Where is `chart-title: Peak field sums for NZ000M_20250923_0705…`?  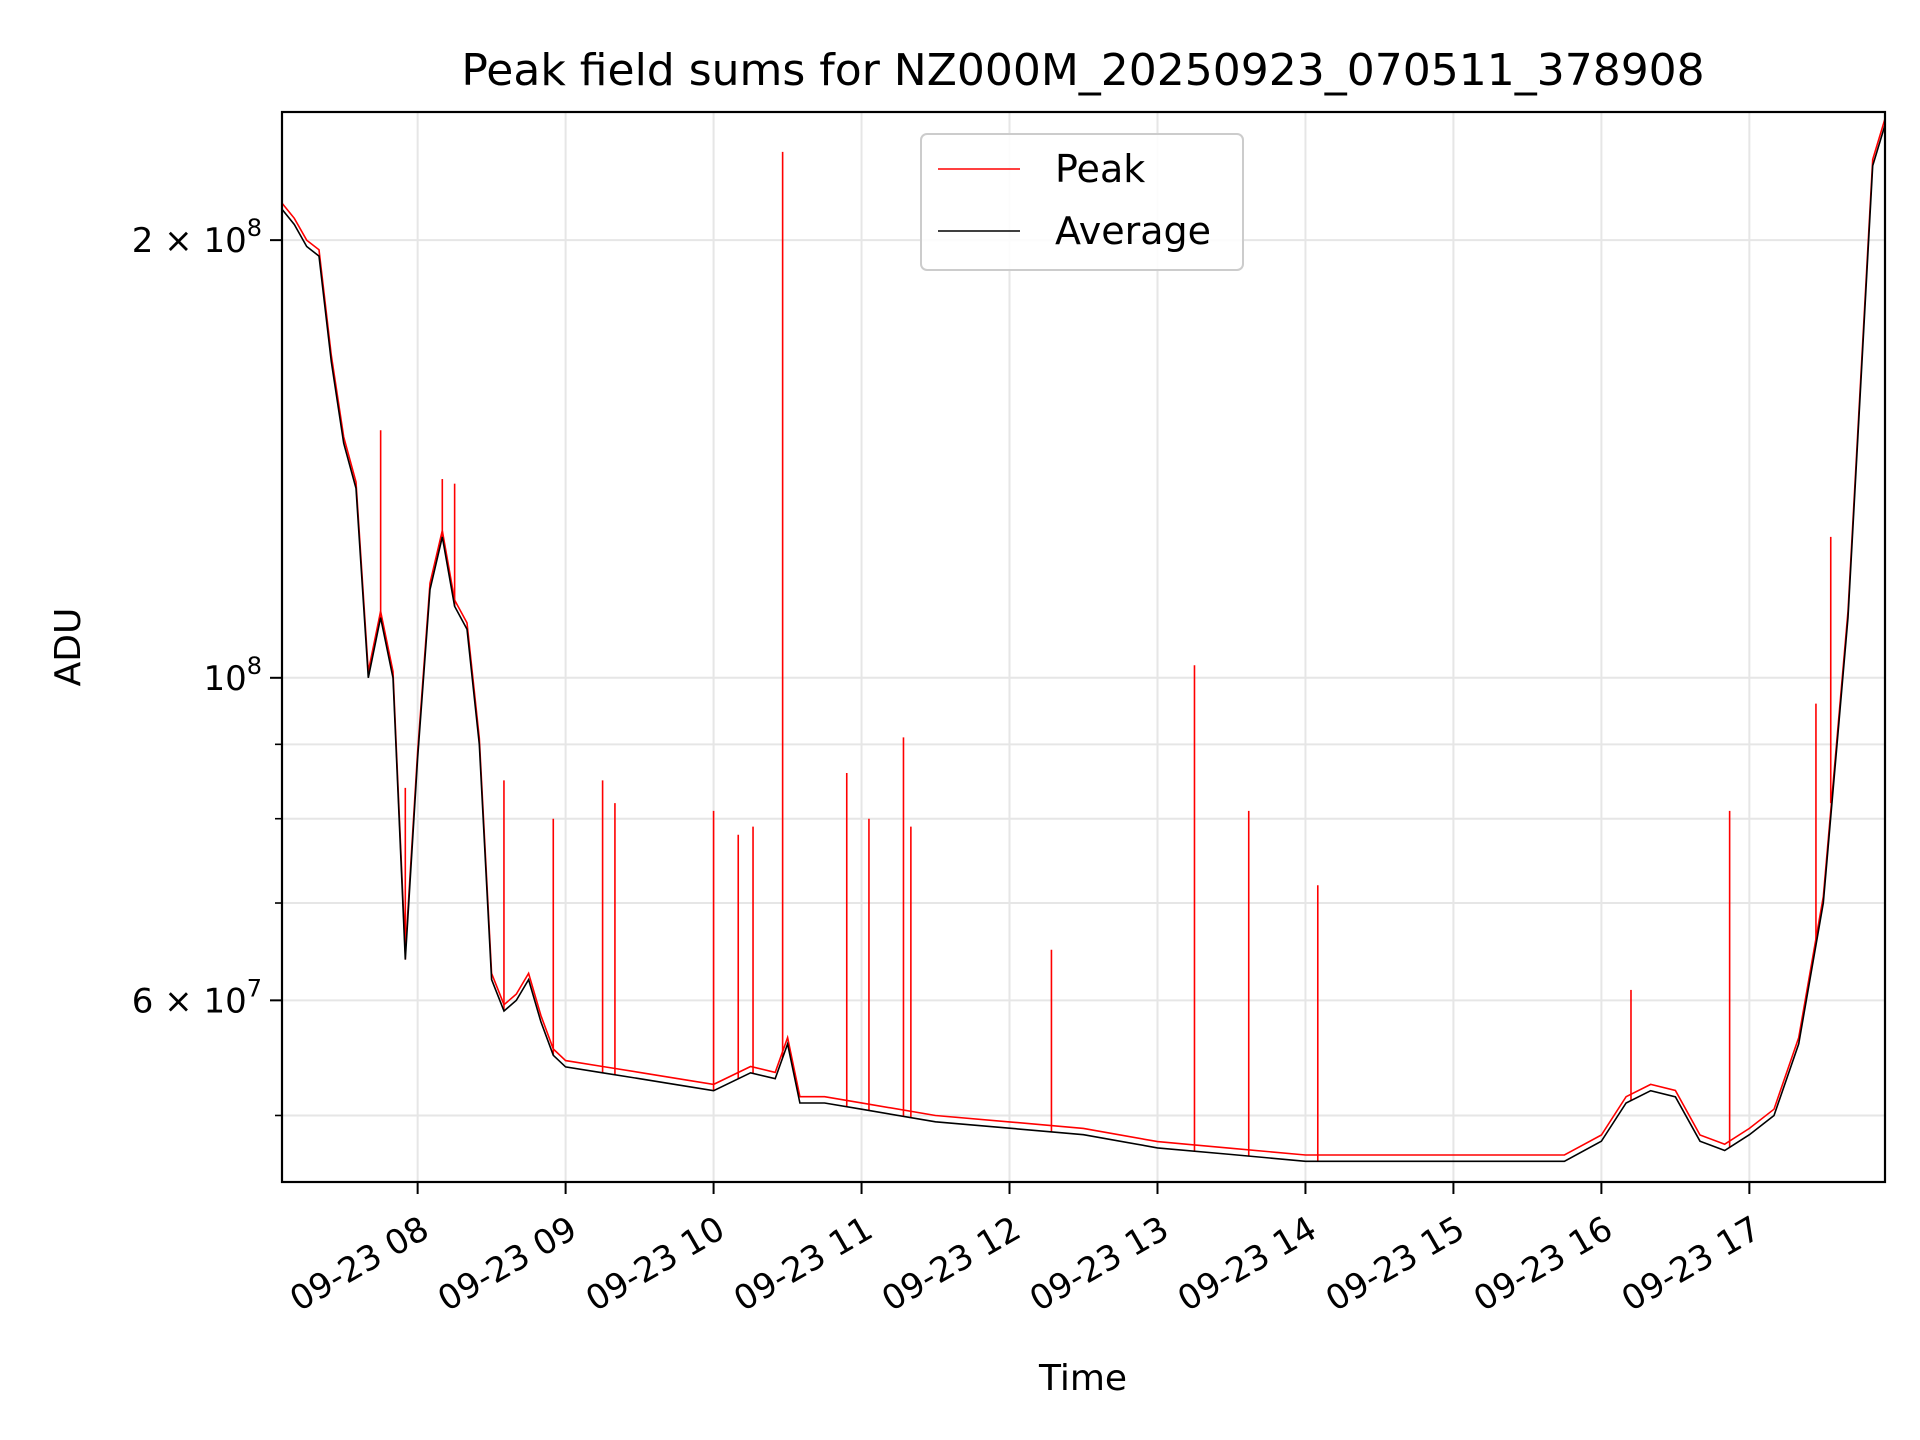
chart-title: Peak field sums for NZ000M_20250923_0705… is located at coordinates (1082, 70).